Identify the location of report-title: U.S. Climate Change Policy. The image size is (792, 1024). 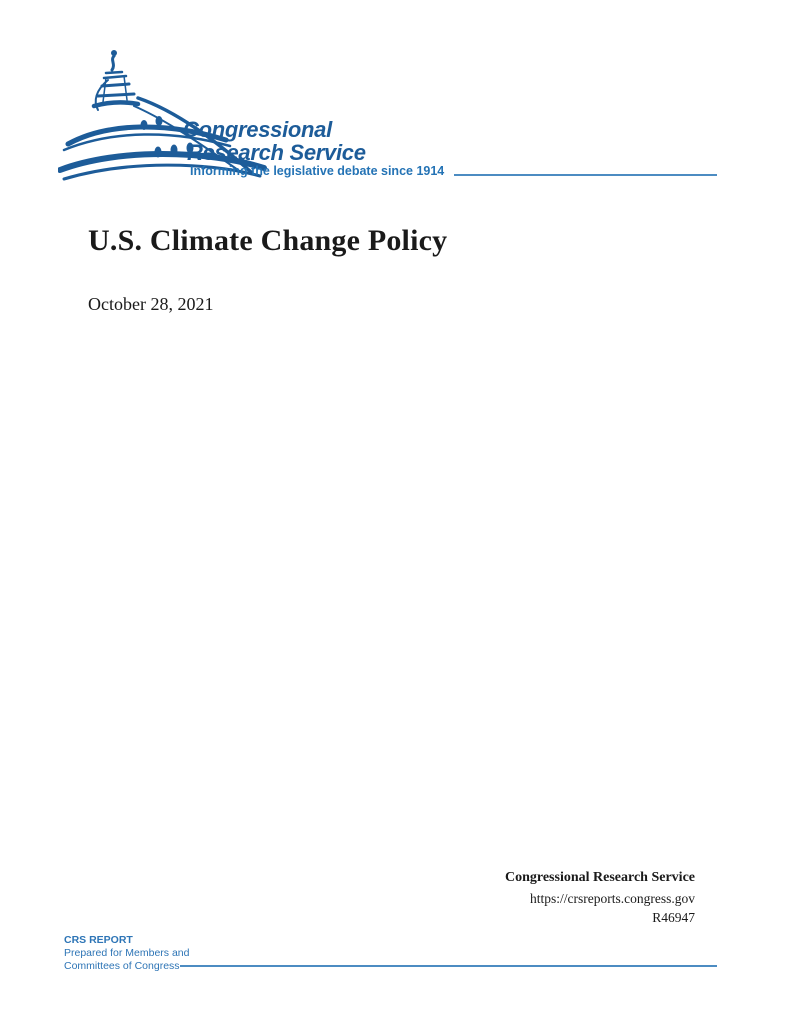
(268, 240).